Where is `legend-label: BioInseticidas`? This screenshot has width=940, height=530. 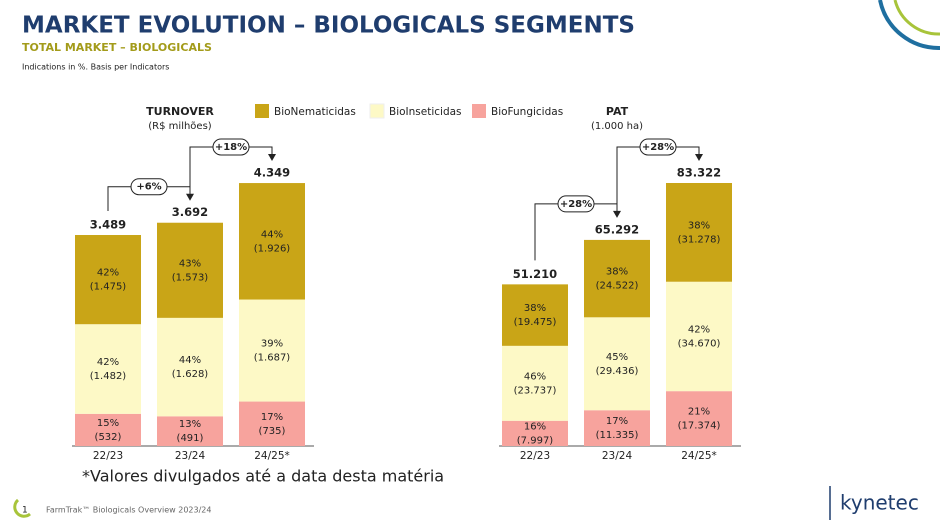 legend-label: BioInseticidas is located at coordinates (425, 112).